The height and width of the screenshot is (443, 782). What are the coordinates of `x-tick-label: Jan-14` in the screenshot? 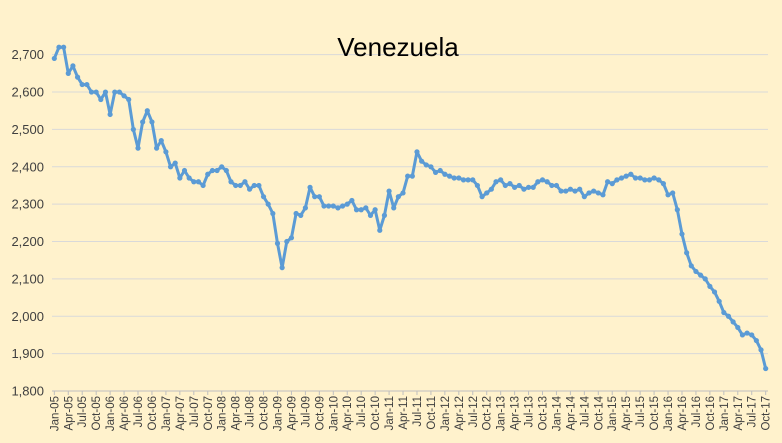 It's located at (557, 413).